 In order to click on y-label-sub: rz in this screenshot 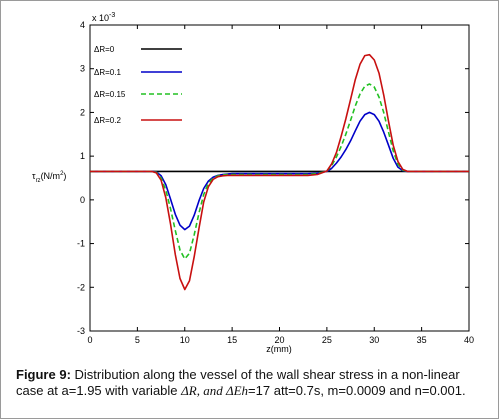, I will do `click(38, 181)`.